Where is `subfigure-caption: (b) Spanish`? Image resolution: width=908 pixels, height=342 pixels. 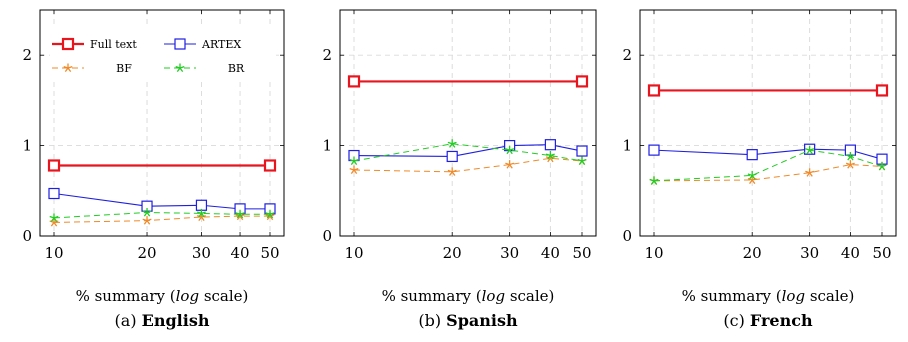
subfigure-caption: (b) Spanish is located at coordinates (468, 320).